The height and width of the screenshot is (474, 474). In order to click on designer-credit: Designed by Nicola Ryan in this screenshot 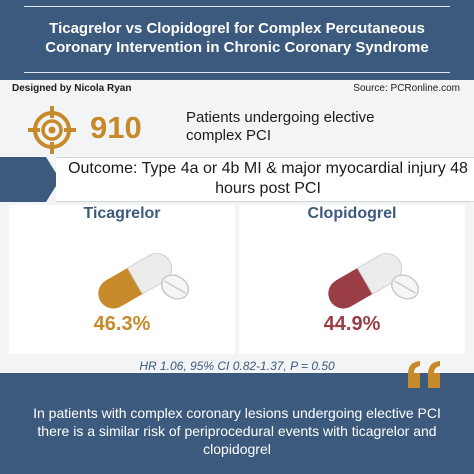, I will do `click(72, 88)`.